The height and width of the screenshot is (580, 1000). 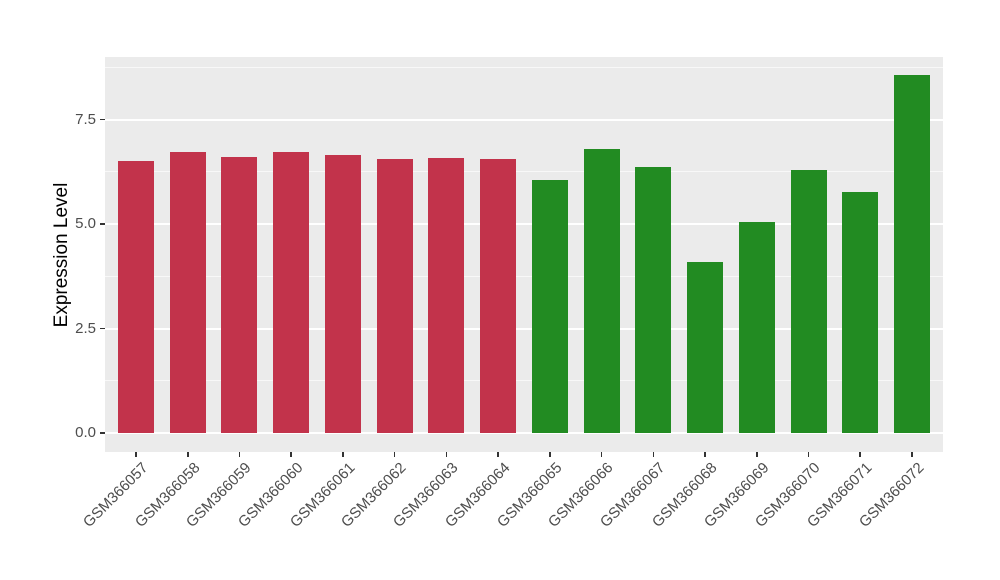 I want to click on bar-GSM366065, so click(x=550, y=306).